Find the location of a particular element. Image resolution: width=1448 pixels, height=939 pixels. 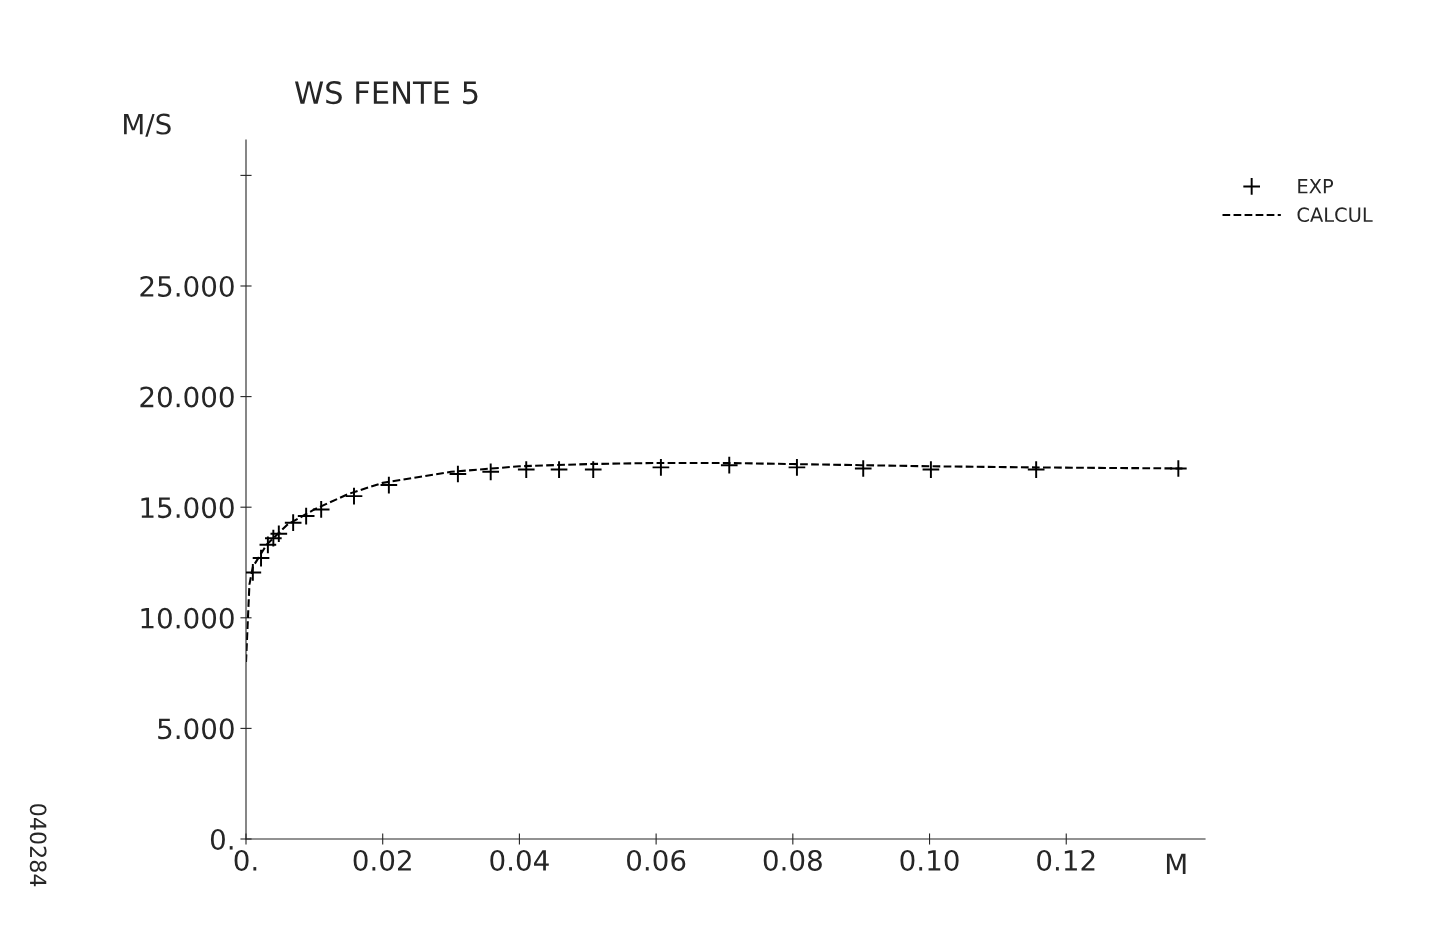

y-tick-label: 10.000 is located at coordinates (187, 618).